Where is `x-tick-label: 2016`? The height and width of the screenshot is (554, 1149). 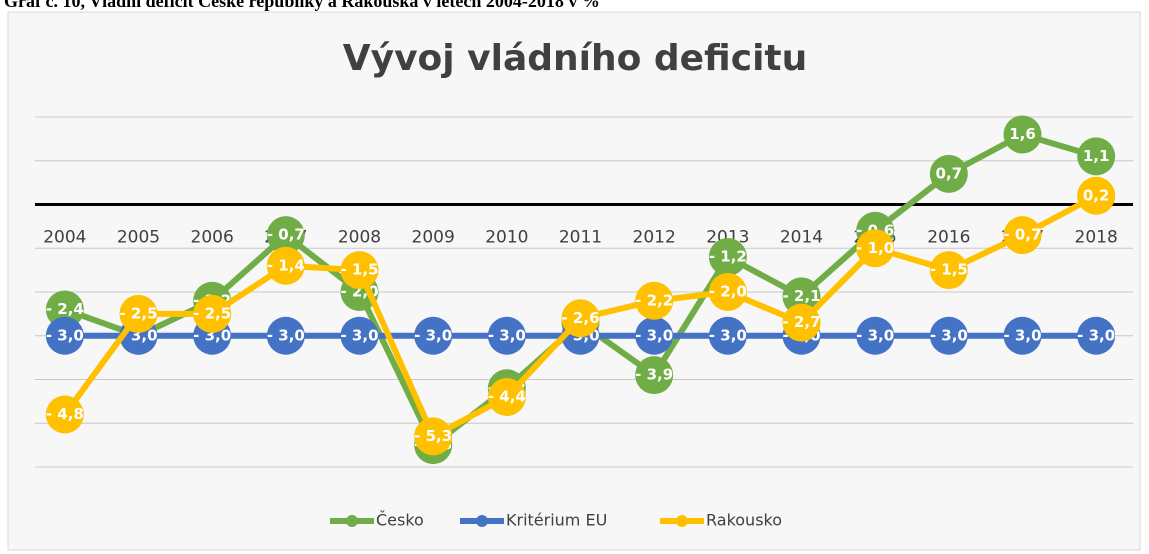 x-tick-label: 2016 is located at coordinates (948, 238).